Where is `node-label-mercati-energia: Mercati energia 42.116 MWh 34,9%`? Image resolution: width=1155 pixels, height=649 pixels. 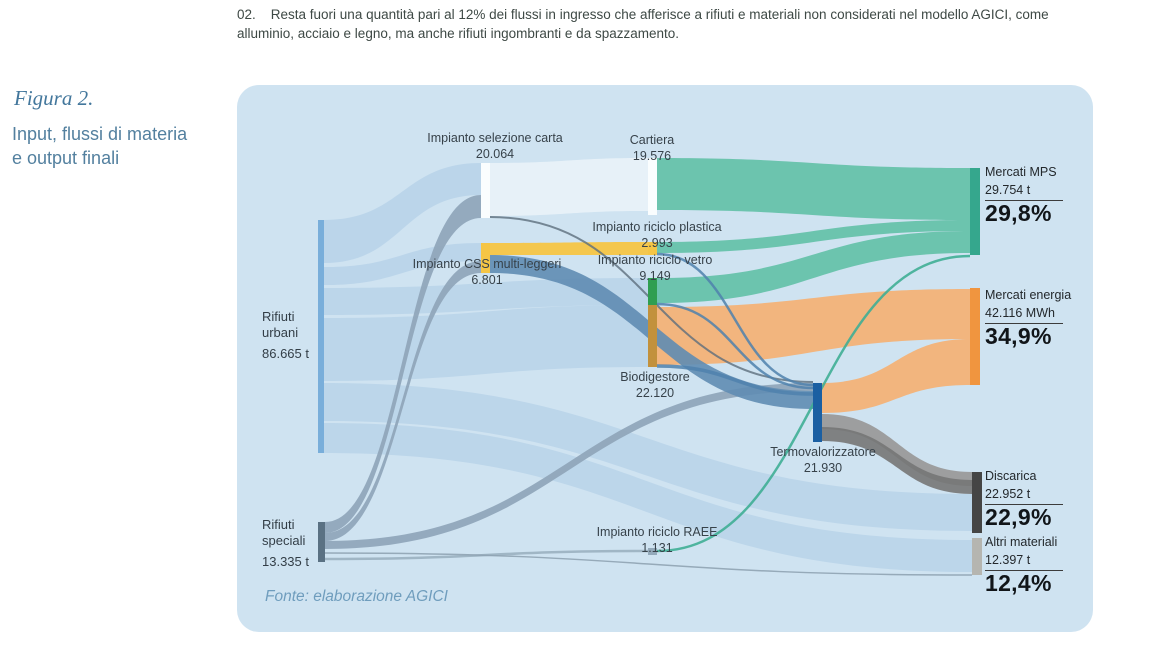
node-label-mercati-energia: Mercati energia 42.116 MWh 34,9% is located at coordinates (1028, 318).